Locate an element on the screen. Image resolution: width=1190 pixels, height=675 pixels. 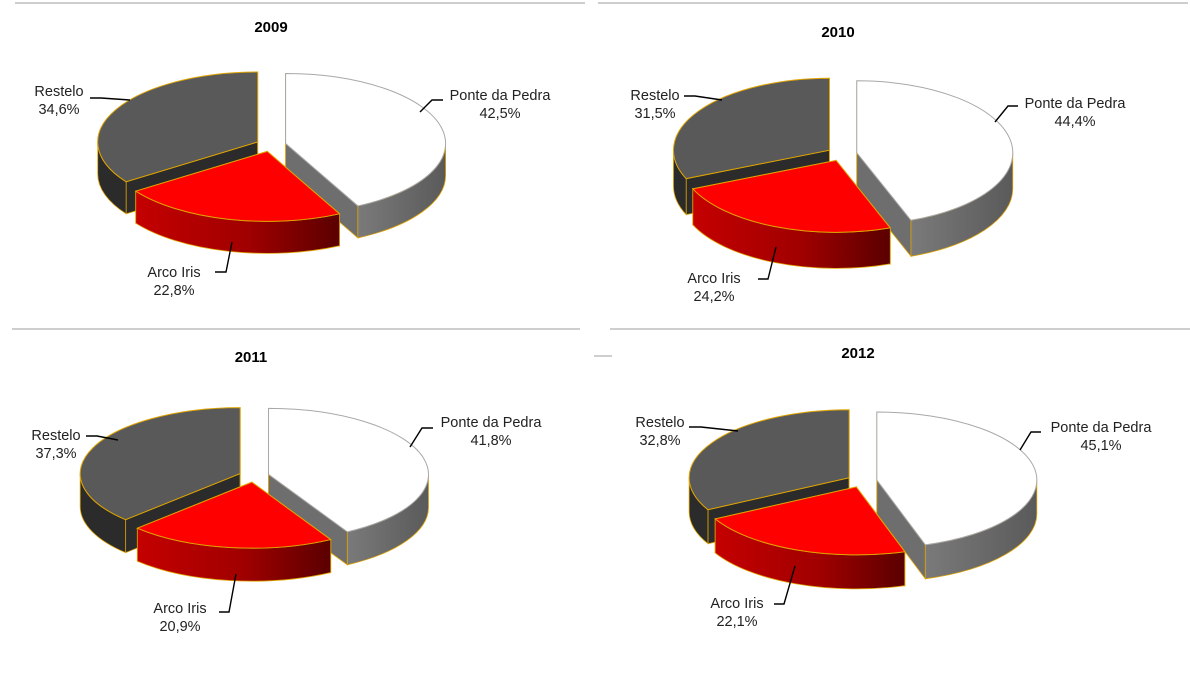
value-arco-iris: 20,9% is located at coordinates (179, 627).